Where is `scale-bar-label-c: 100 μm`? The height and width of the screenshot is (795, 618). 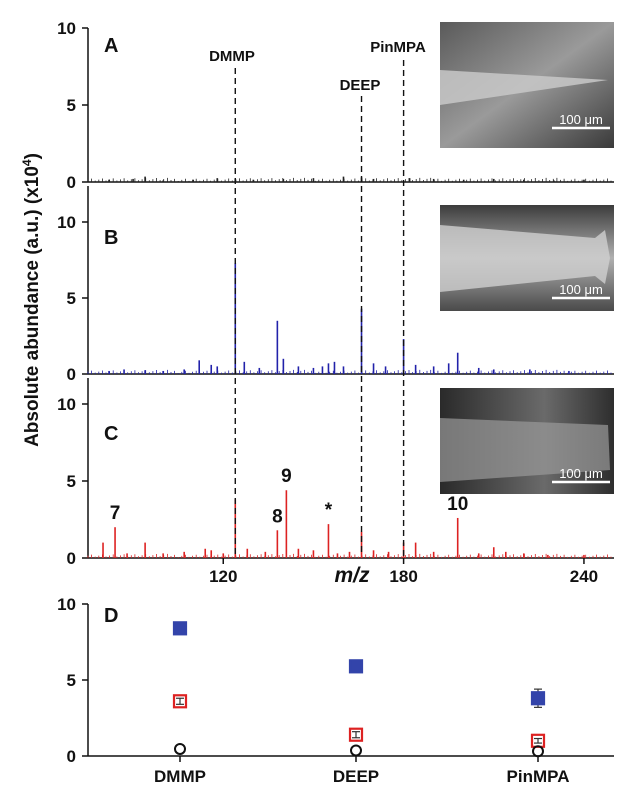 scale-bar-label-c: 100 μm is located at coordinates (581, 473).